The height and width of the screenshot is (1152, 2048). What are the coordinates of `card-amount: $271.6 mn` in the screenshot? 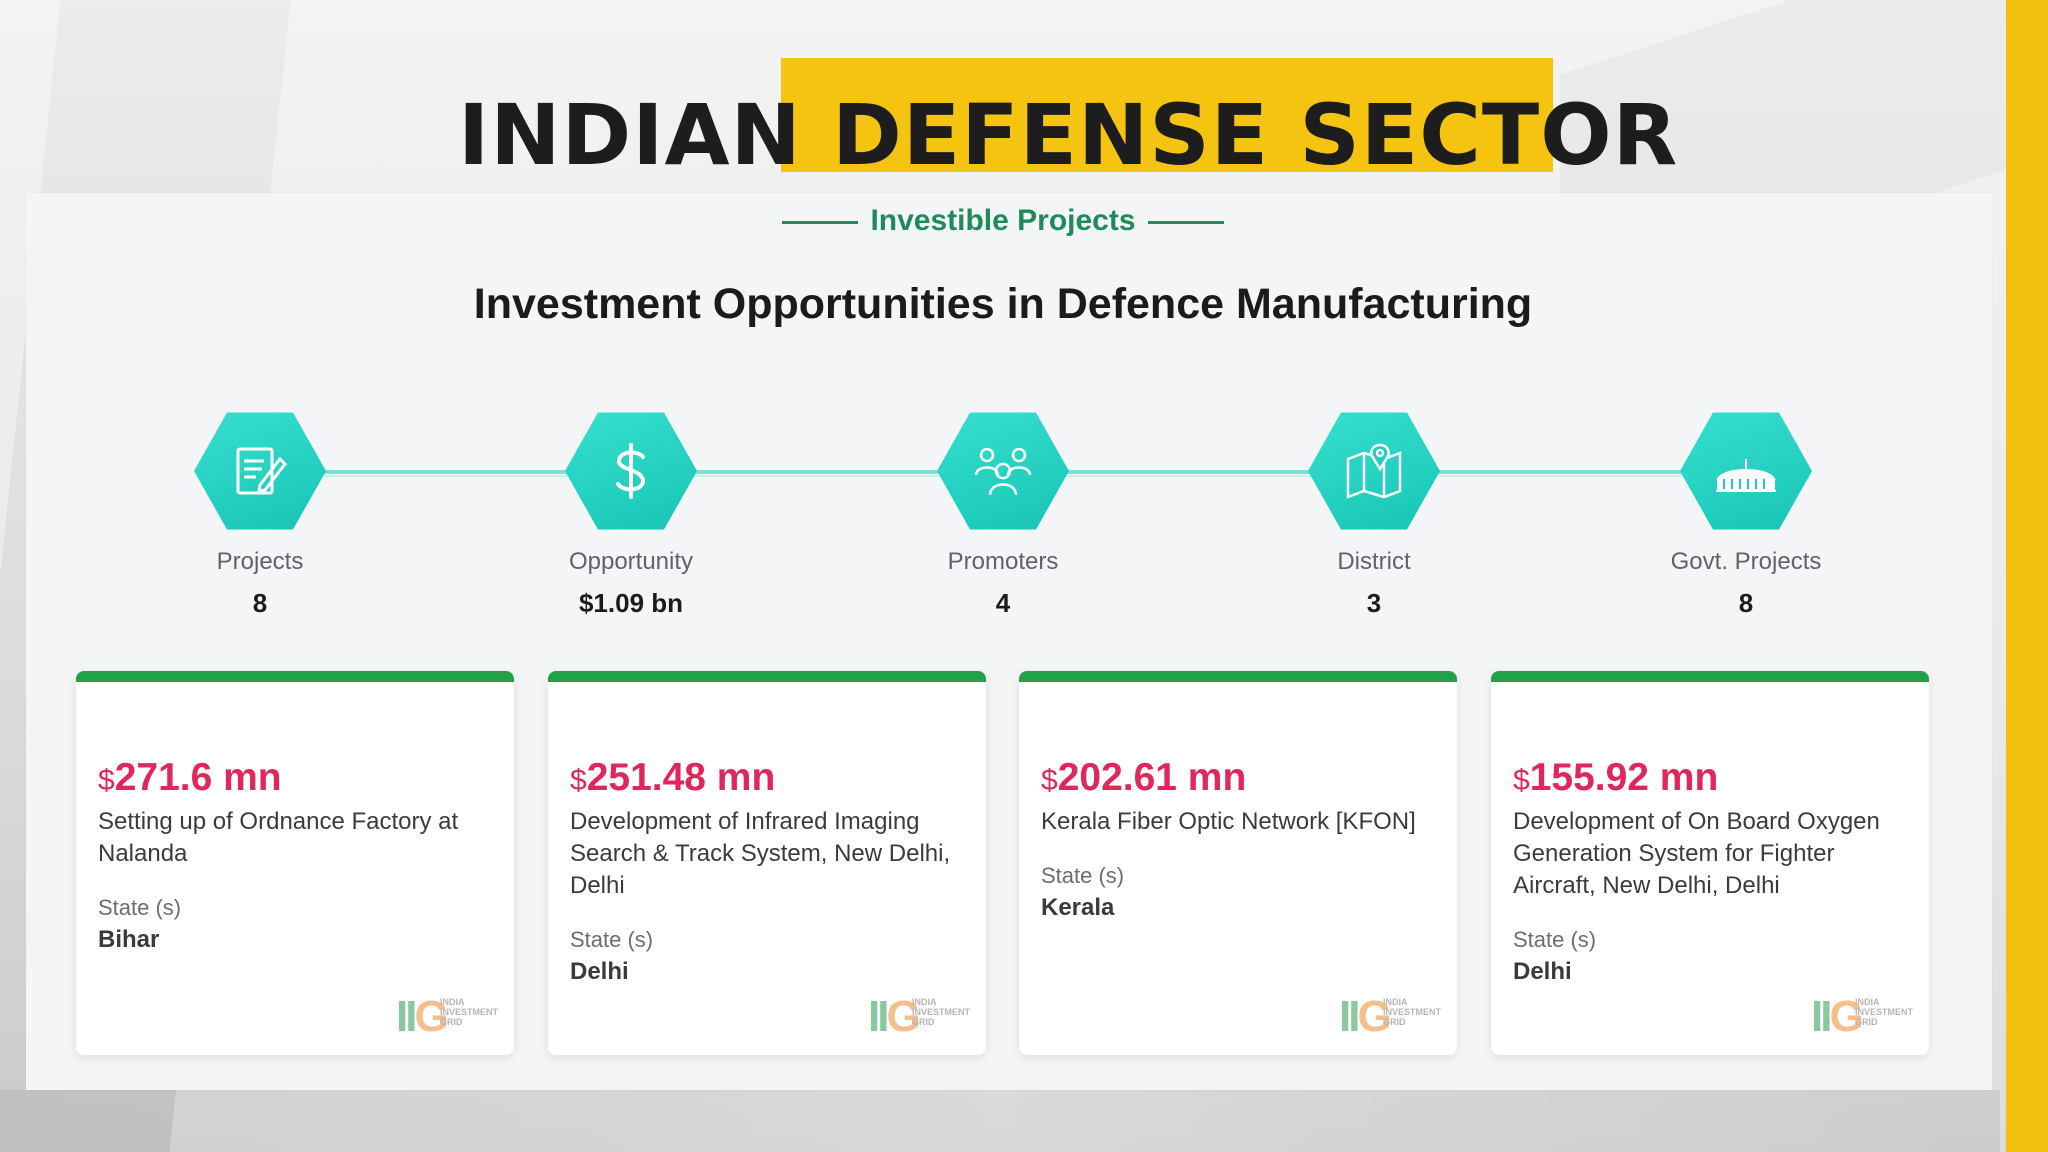 It's located at (190, 778).